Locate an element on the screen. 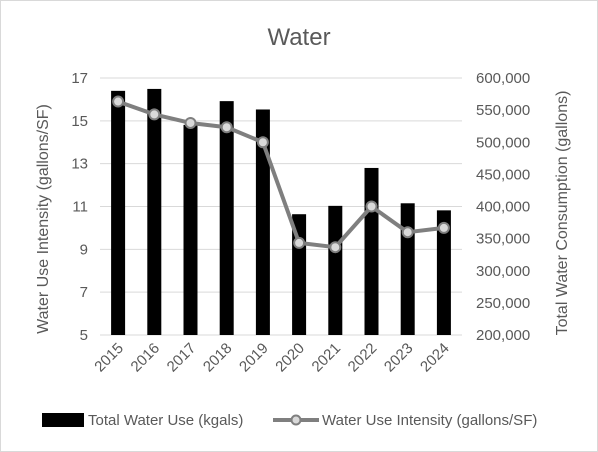  left-tick-label: 17 is located at coordinates (79, 78).